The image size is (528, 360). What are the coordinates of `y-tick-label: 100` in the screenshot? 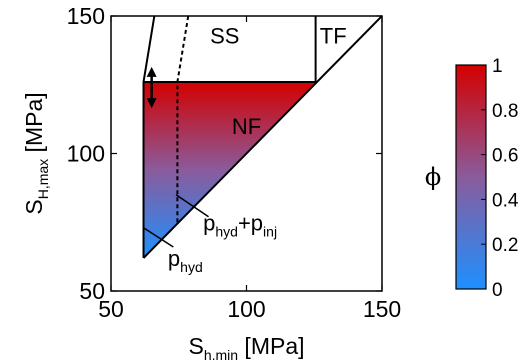 It's located at (86, 154).